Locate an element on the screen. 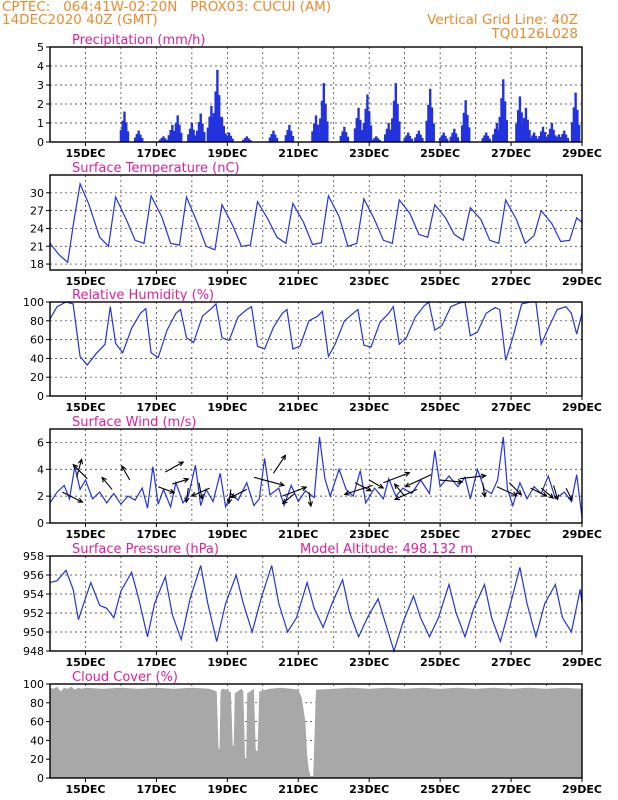  cloud-xtick-label: 29DEC is located at coordinates (582, 789).